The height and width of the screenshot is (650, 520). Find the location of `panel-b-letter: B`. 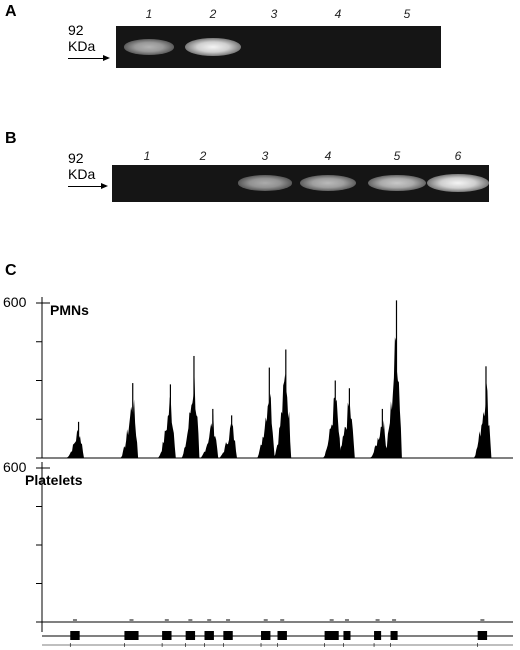

panel-b-letter: B is located at coordinates (11, 138).